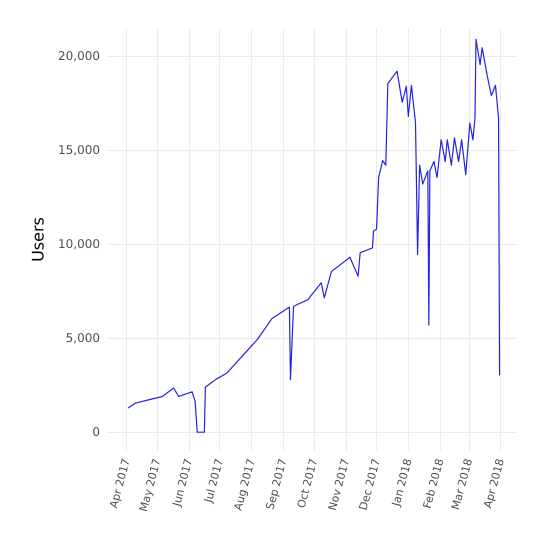  Describe the element at coordinates (402, 482) in the screenshot. I see `x-tick-label: Jan 2018` at that location.